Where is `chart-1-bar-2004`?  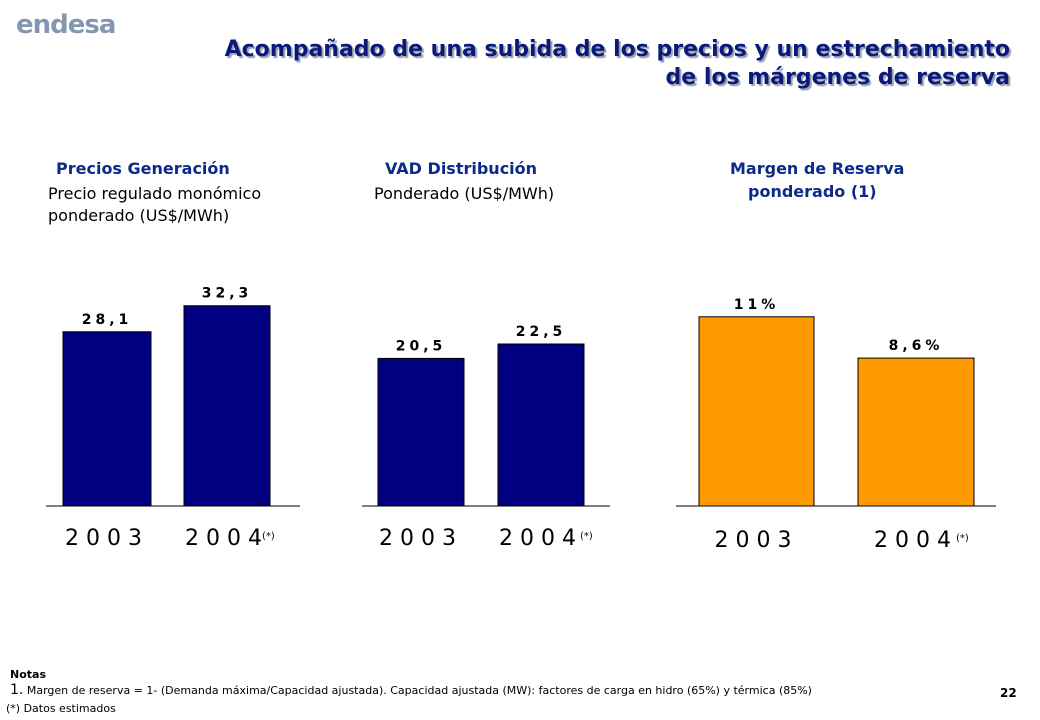
chart-1-bar-2004 is located at coordinates (227, 406).